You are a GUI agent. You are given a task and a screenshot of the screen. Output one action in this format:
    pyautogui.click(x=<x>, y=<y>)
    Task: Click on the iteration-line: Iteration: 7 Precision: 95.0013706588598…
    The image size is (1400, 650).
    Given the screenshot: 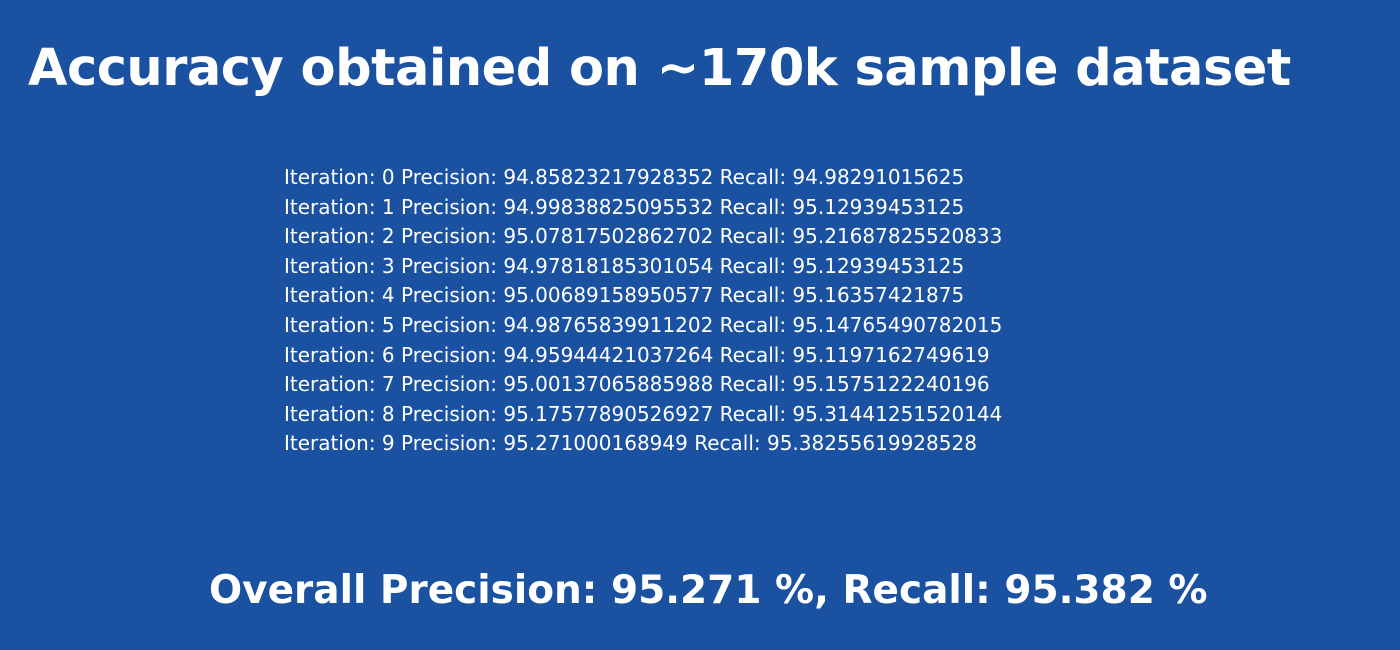 What is the action you would take?
    pyautogui.click(x=637, y=384)
    